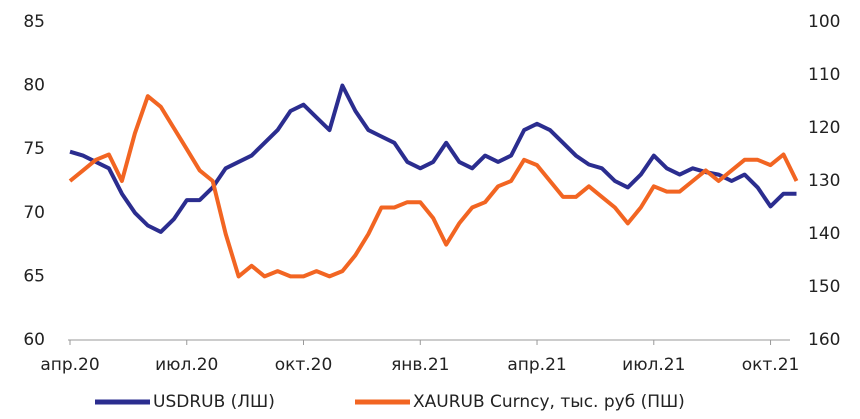 This screenshot has width=860, height=419. I want to click on x-tick-label: окт.20, so click(304, 365).